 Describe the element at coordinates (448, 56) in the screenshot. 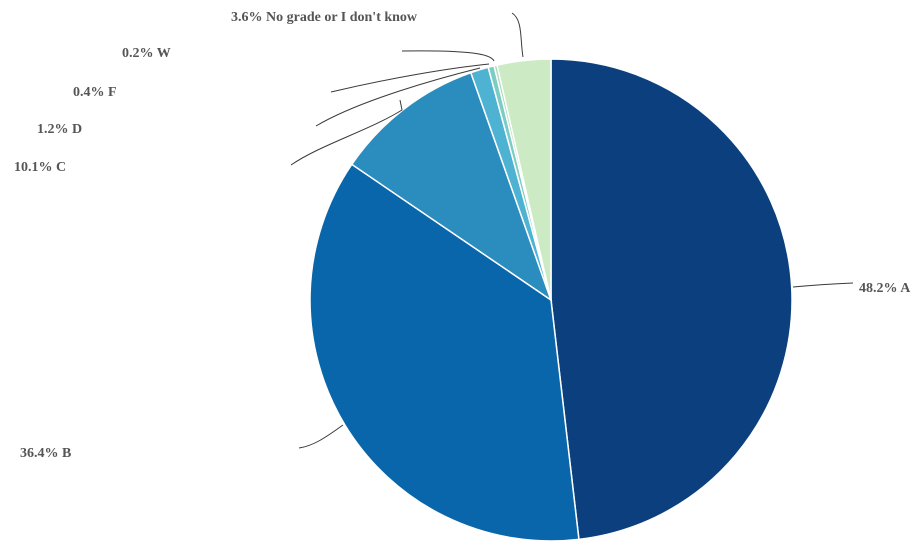

I see `leader-line-w` at that location.